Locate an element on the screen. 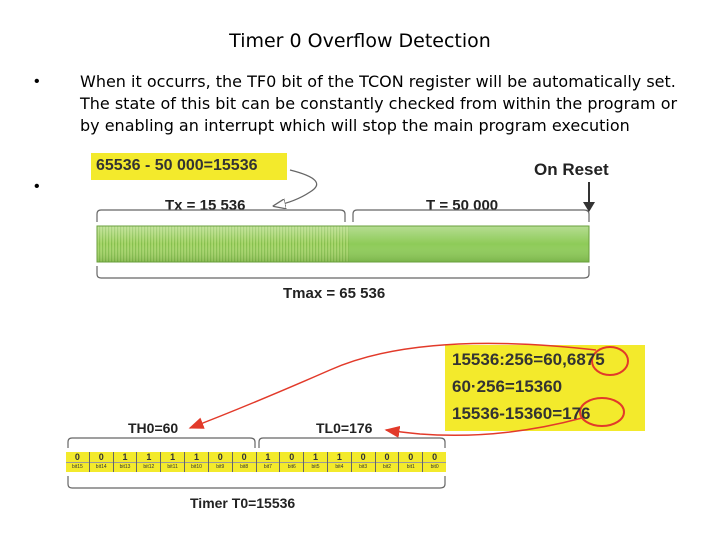 The width and height of the screenshot is (720, 540). bit-name: bit3 is located at coordinates (363, 467).